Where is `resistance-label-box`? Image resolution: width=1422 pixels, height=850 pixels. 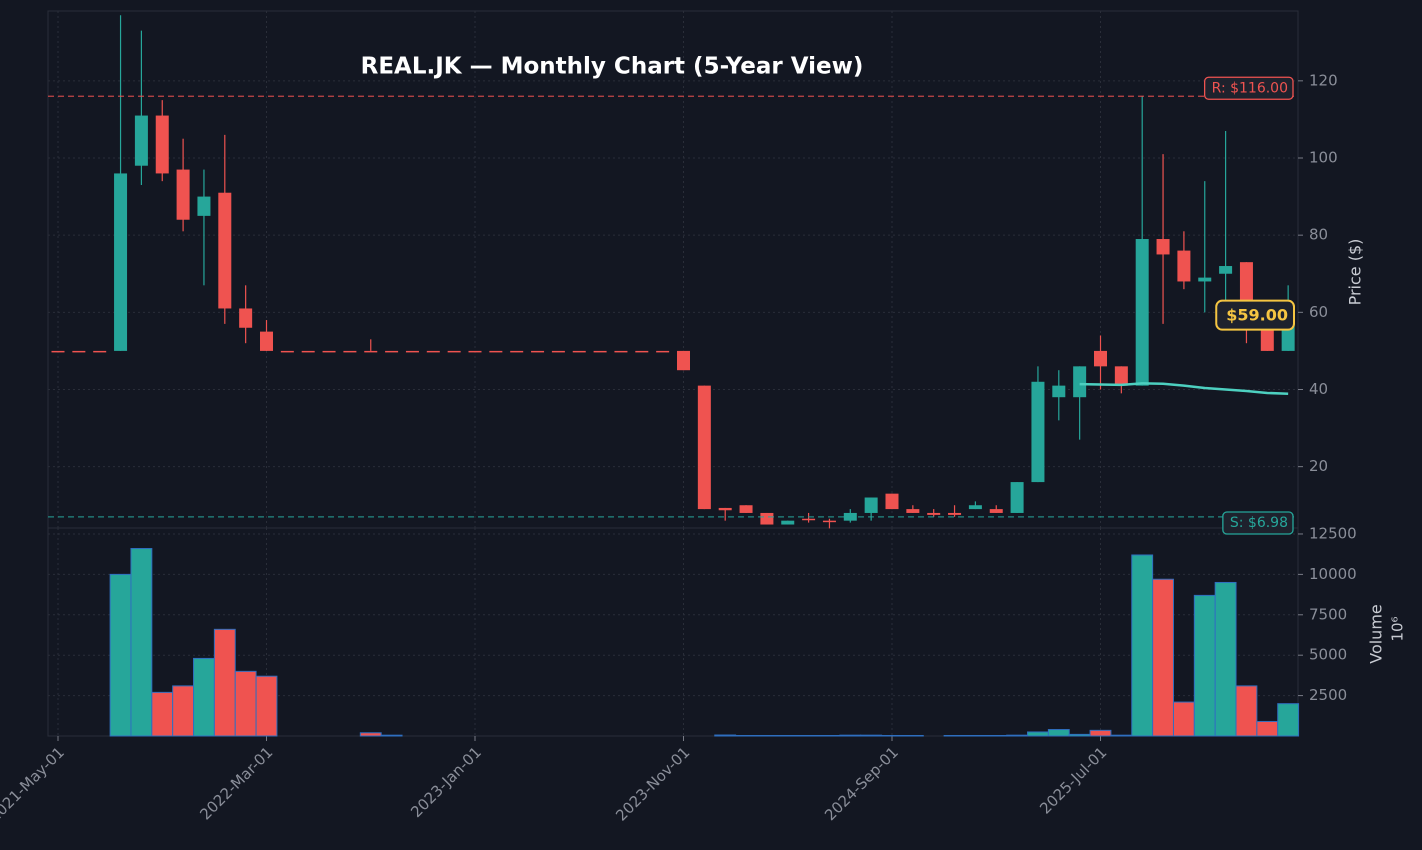 resistance-label-box is located at coordinates (1248, 88).